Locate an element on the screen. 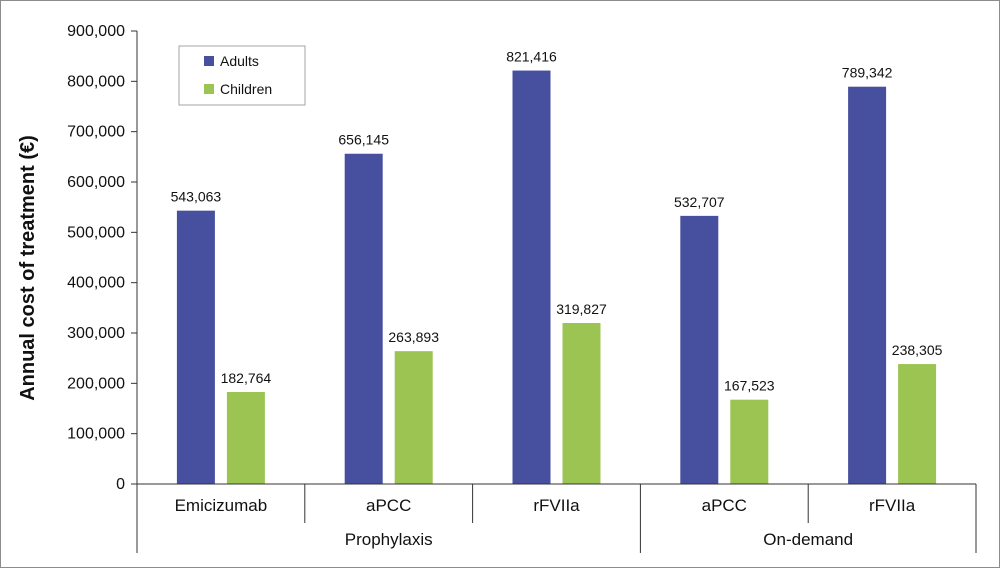  data-label: 789,342 is located at coordinates (867, 73).